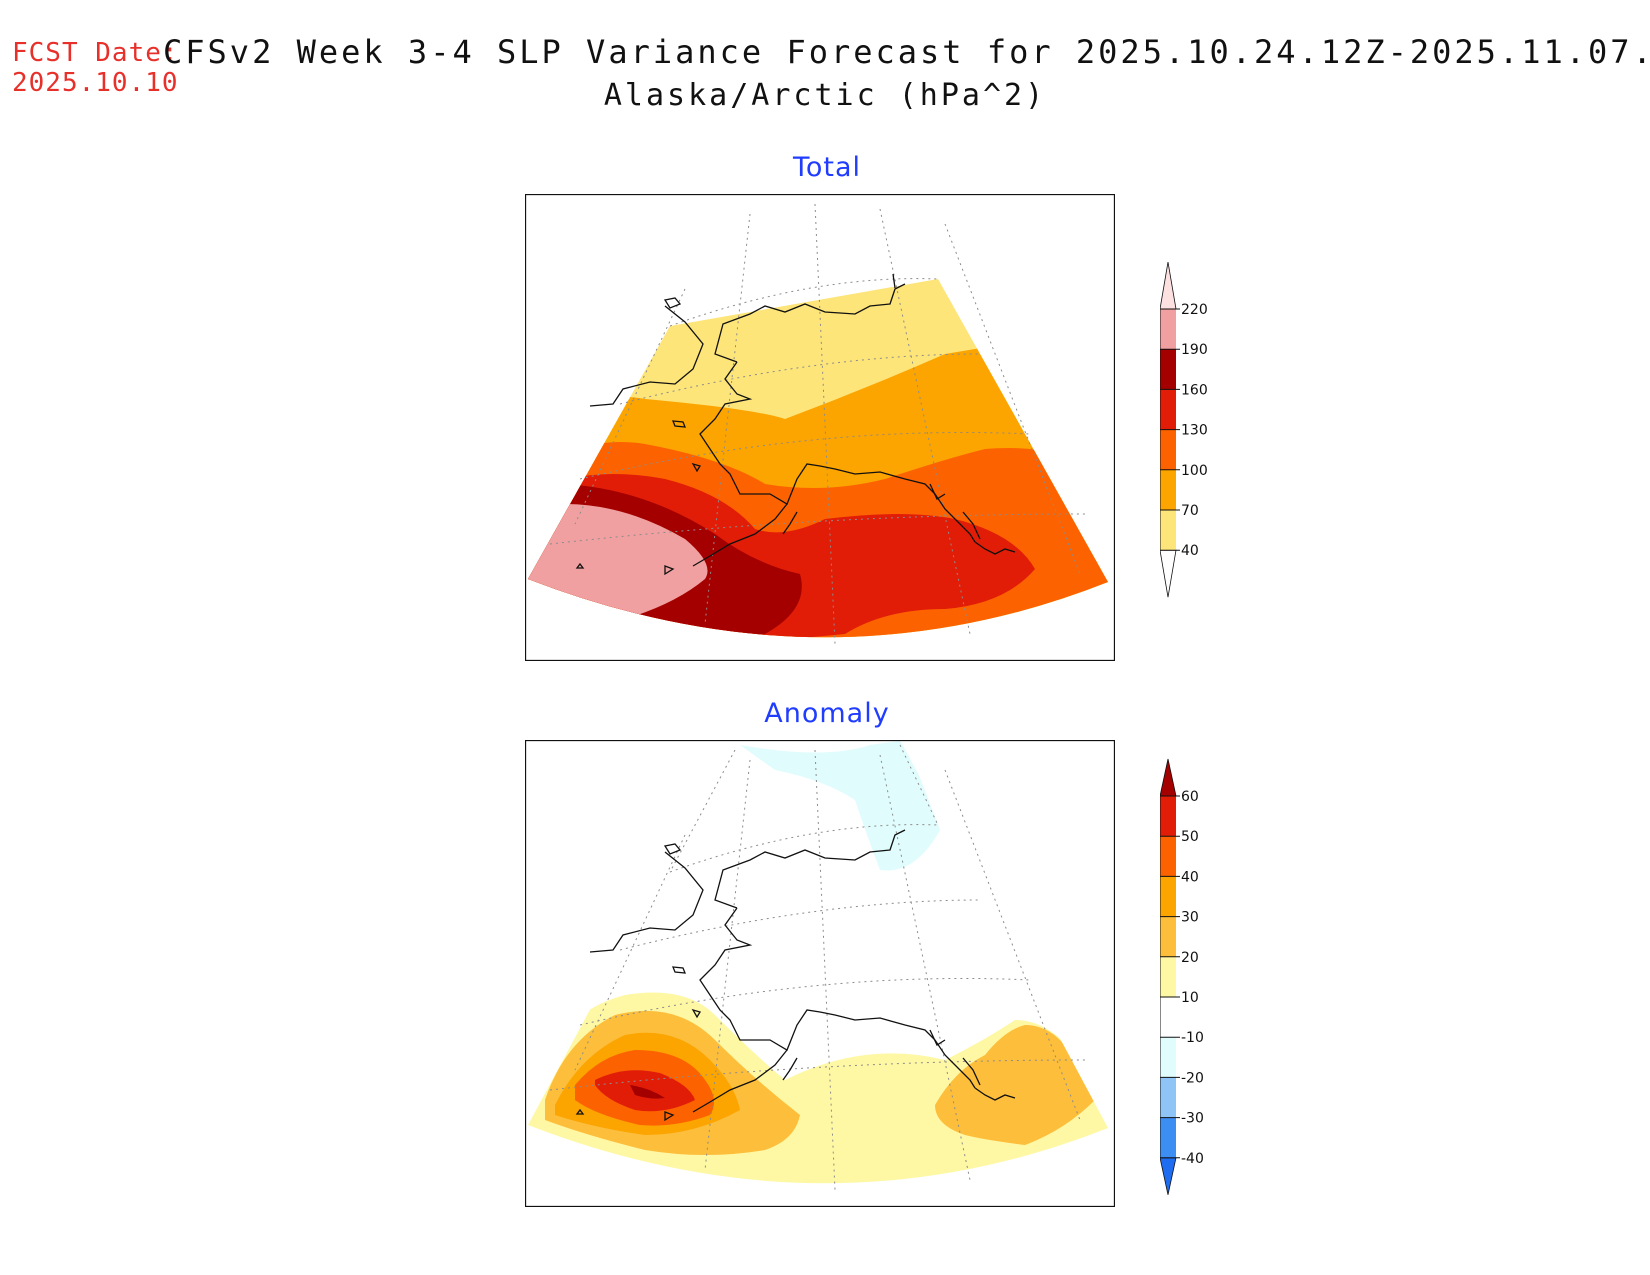  I want to click on anomaly-colorbar-label: 40, so click(1190, 877).